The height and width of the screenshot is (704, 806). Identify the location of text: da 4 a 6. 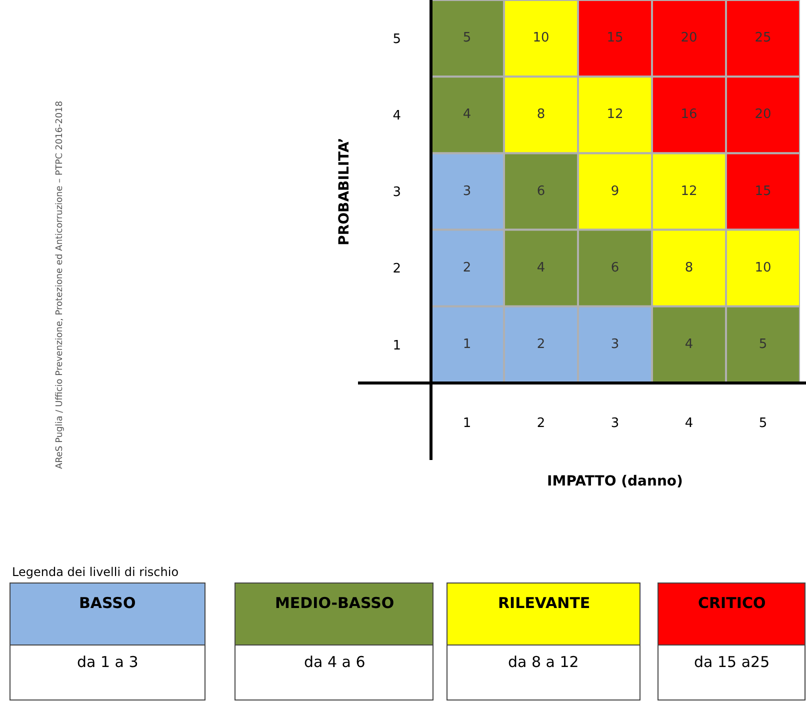
(335, 662).